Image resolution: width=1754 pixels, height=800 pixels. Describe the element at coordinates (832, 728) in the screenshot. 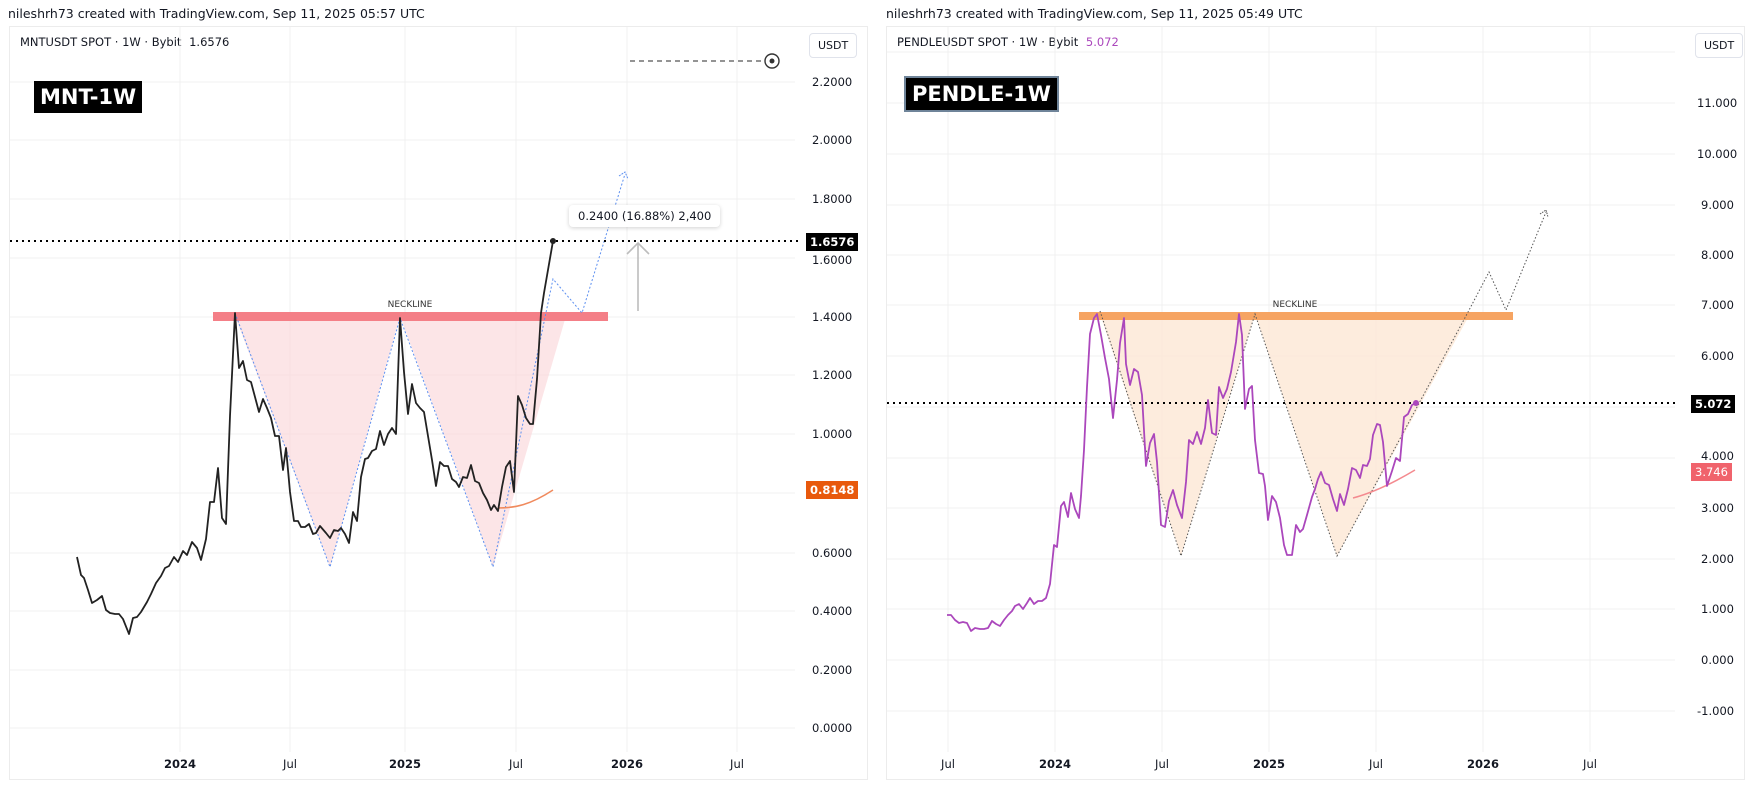

I see `y-tick: 0.0000` at that location.